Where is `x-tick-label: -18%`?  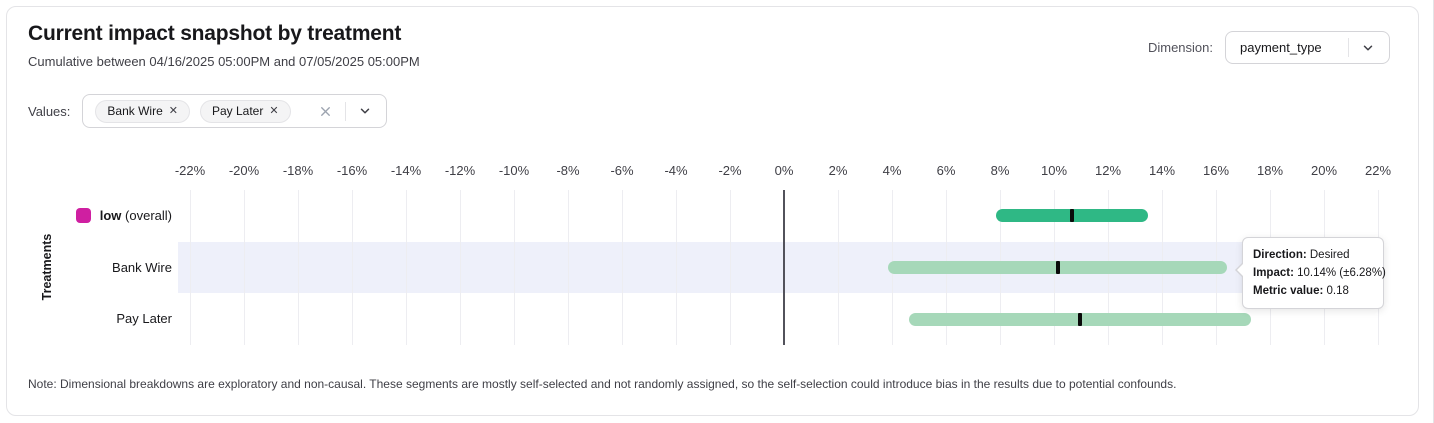 x-tick-label: -18% is located at coordinates (298, 170).